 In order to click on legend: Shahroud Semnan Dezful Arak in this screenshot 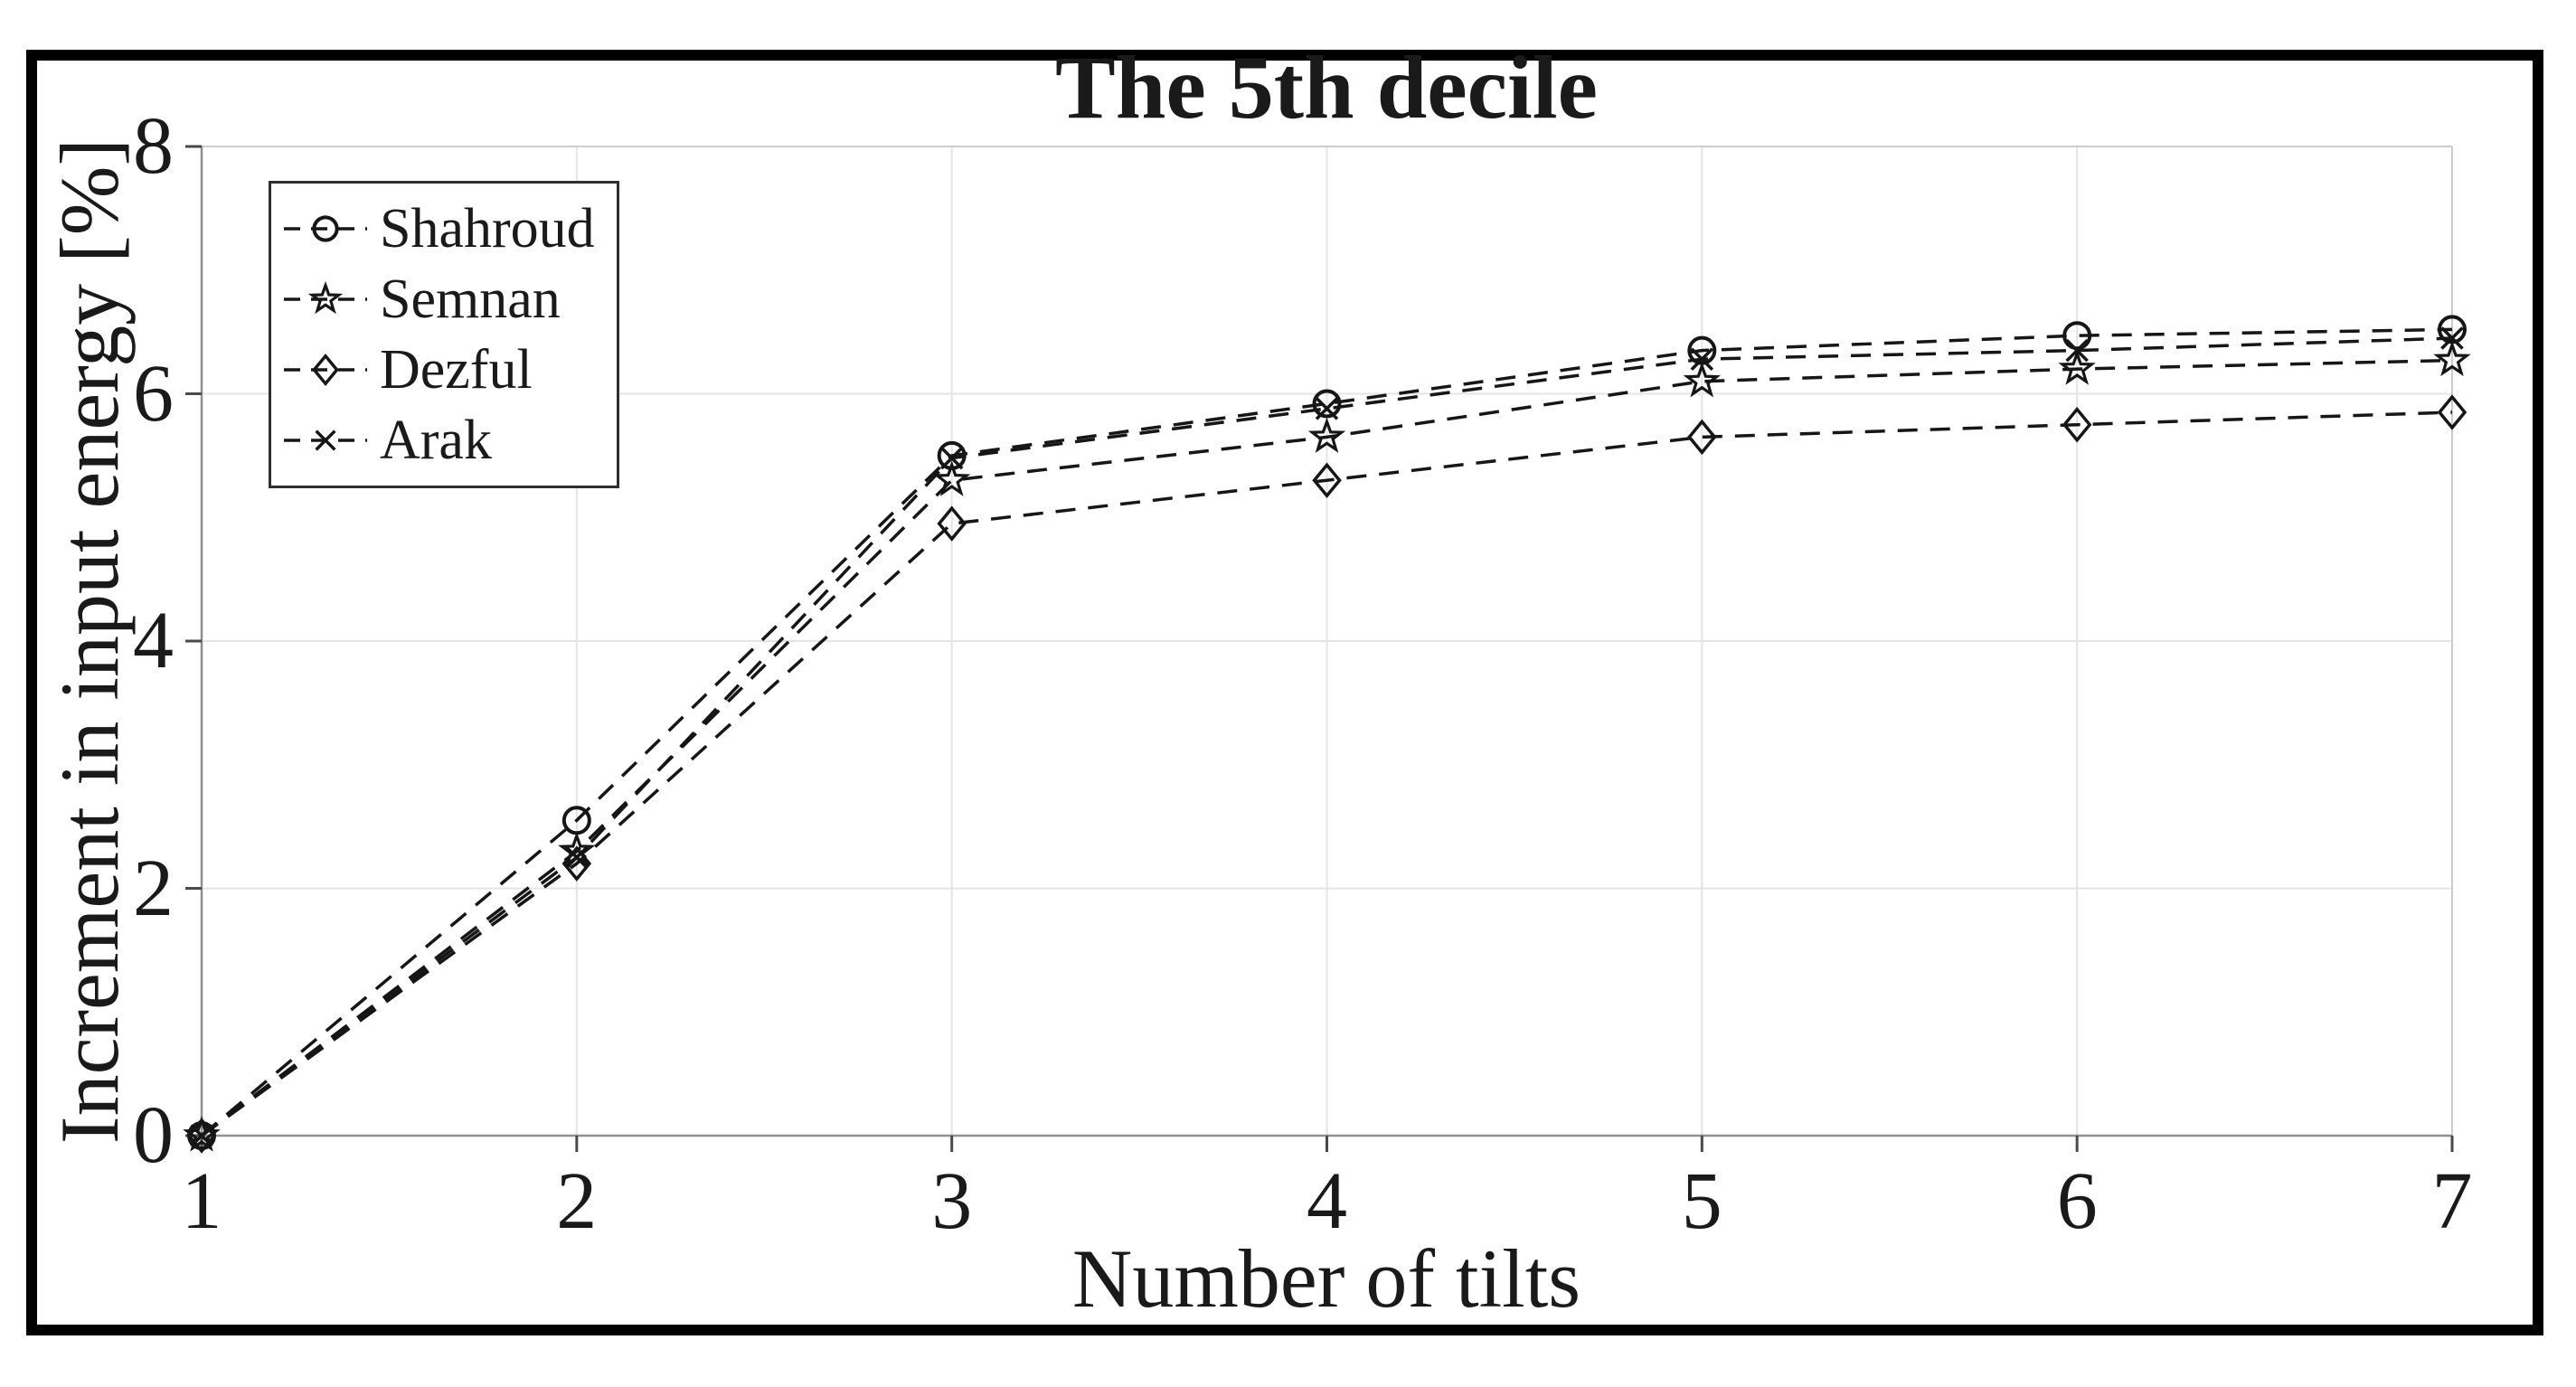, I will do `click(444, 334)`.